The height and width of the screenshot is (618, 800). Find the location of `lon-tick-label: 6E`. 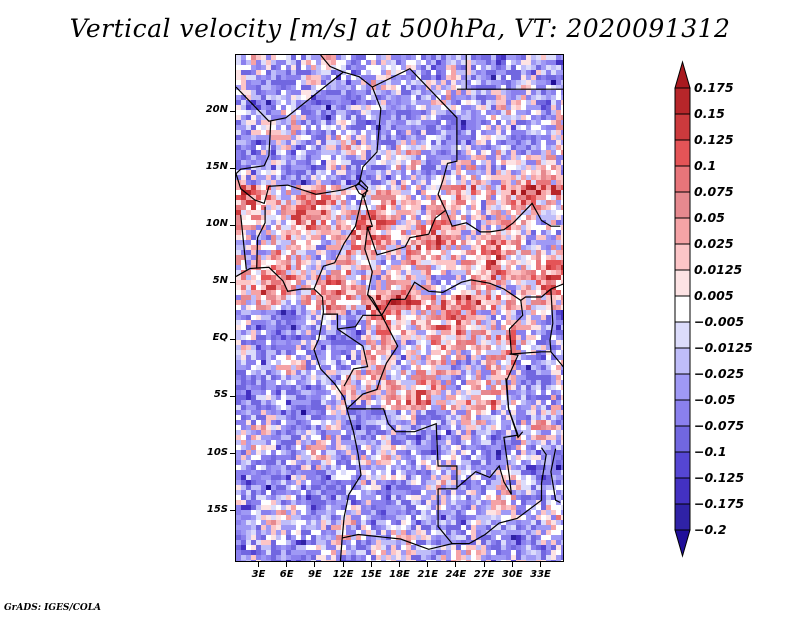

lon-tick-label: 6E is located at coordinates (286, 574).